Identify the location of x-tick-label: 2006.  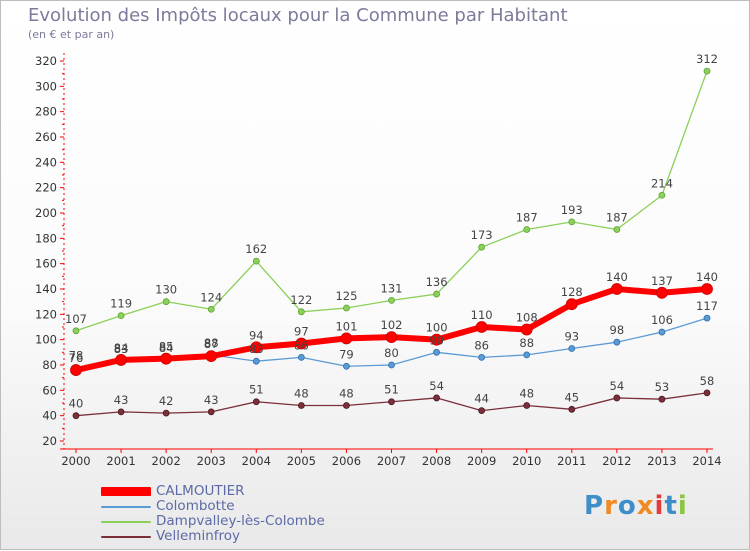
(346, 461).